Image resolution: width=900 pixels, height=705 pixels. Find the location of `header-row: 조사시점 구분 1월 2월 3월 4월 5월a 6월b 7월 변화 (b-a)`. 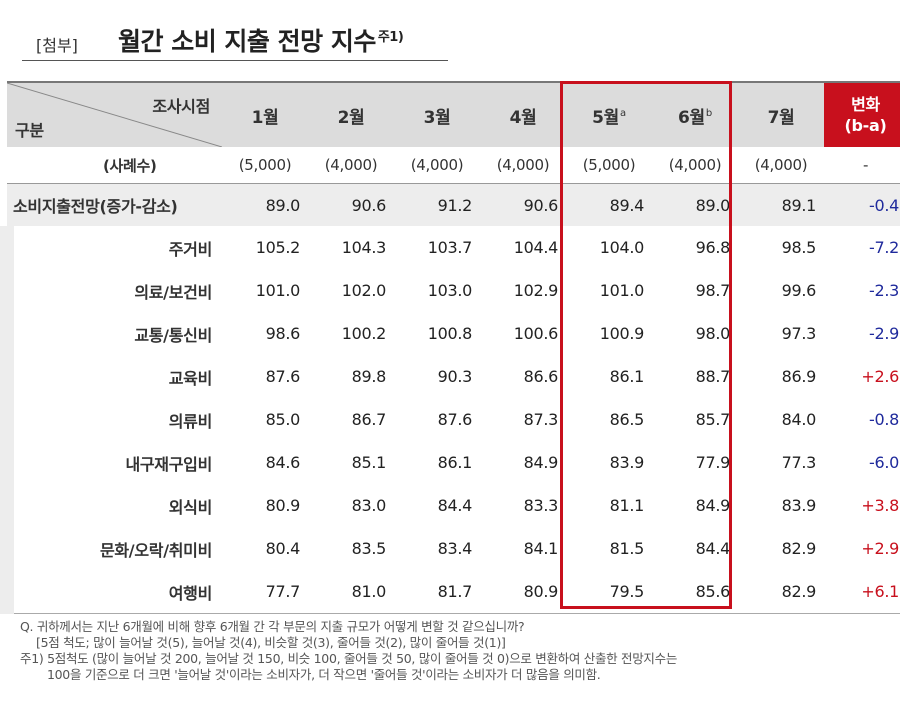

header-row: 조사시점 구분 1월 2월 3월 4월 5월a 6월b 7월 변화 (b-a) is located at coordinates (453, 114).